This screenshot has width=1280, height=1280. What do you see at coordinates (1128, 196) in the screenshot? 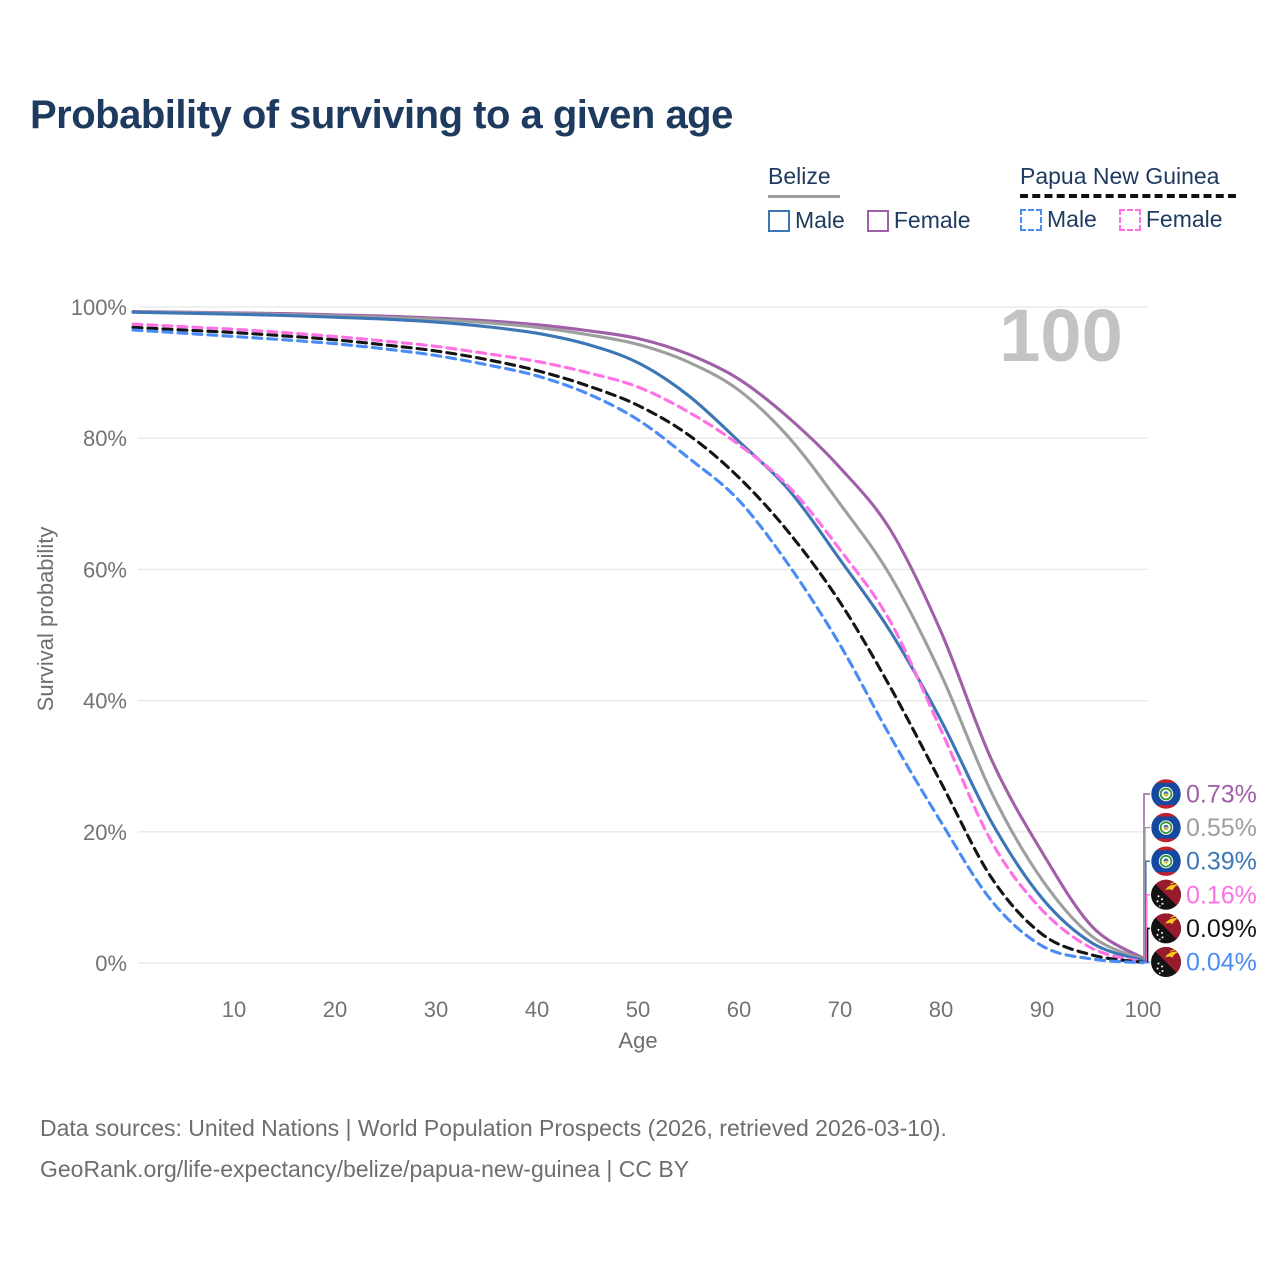
I see `png-total-line-swatch` at bounding box center [1128, 196].